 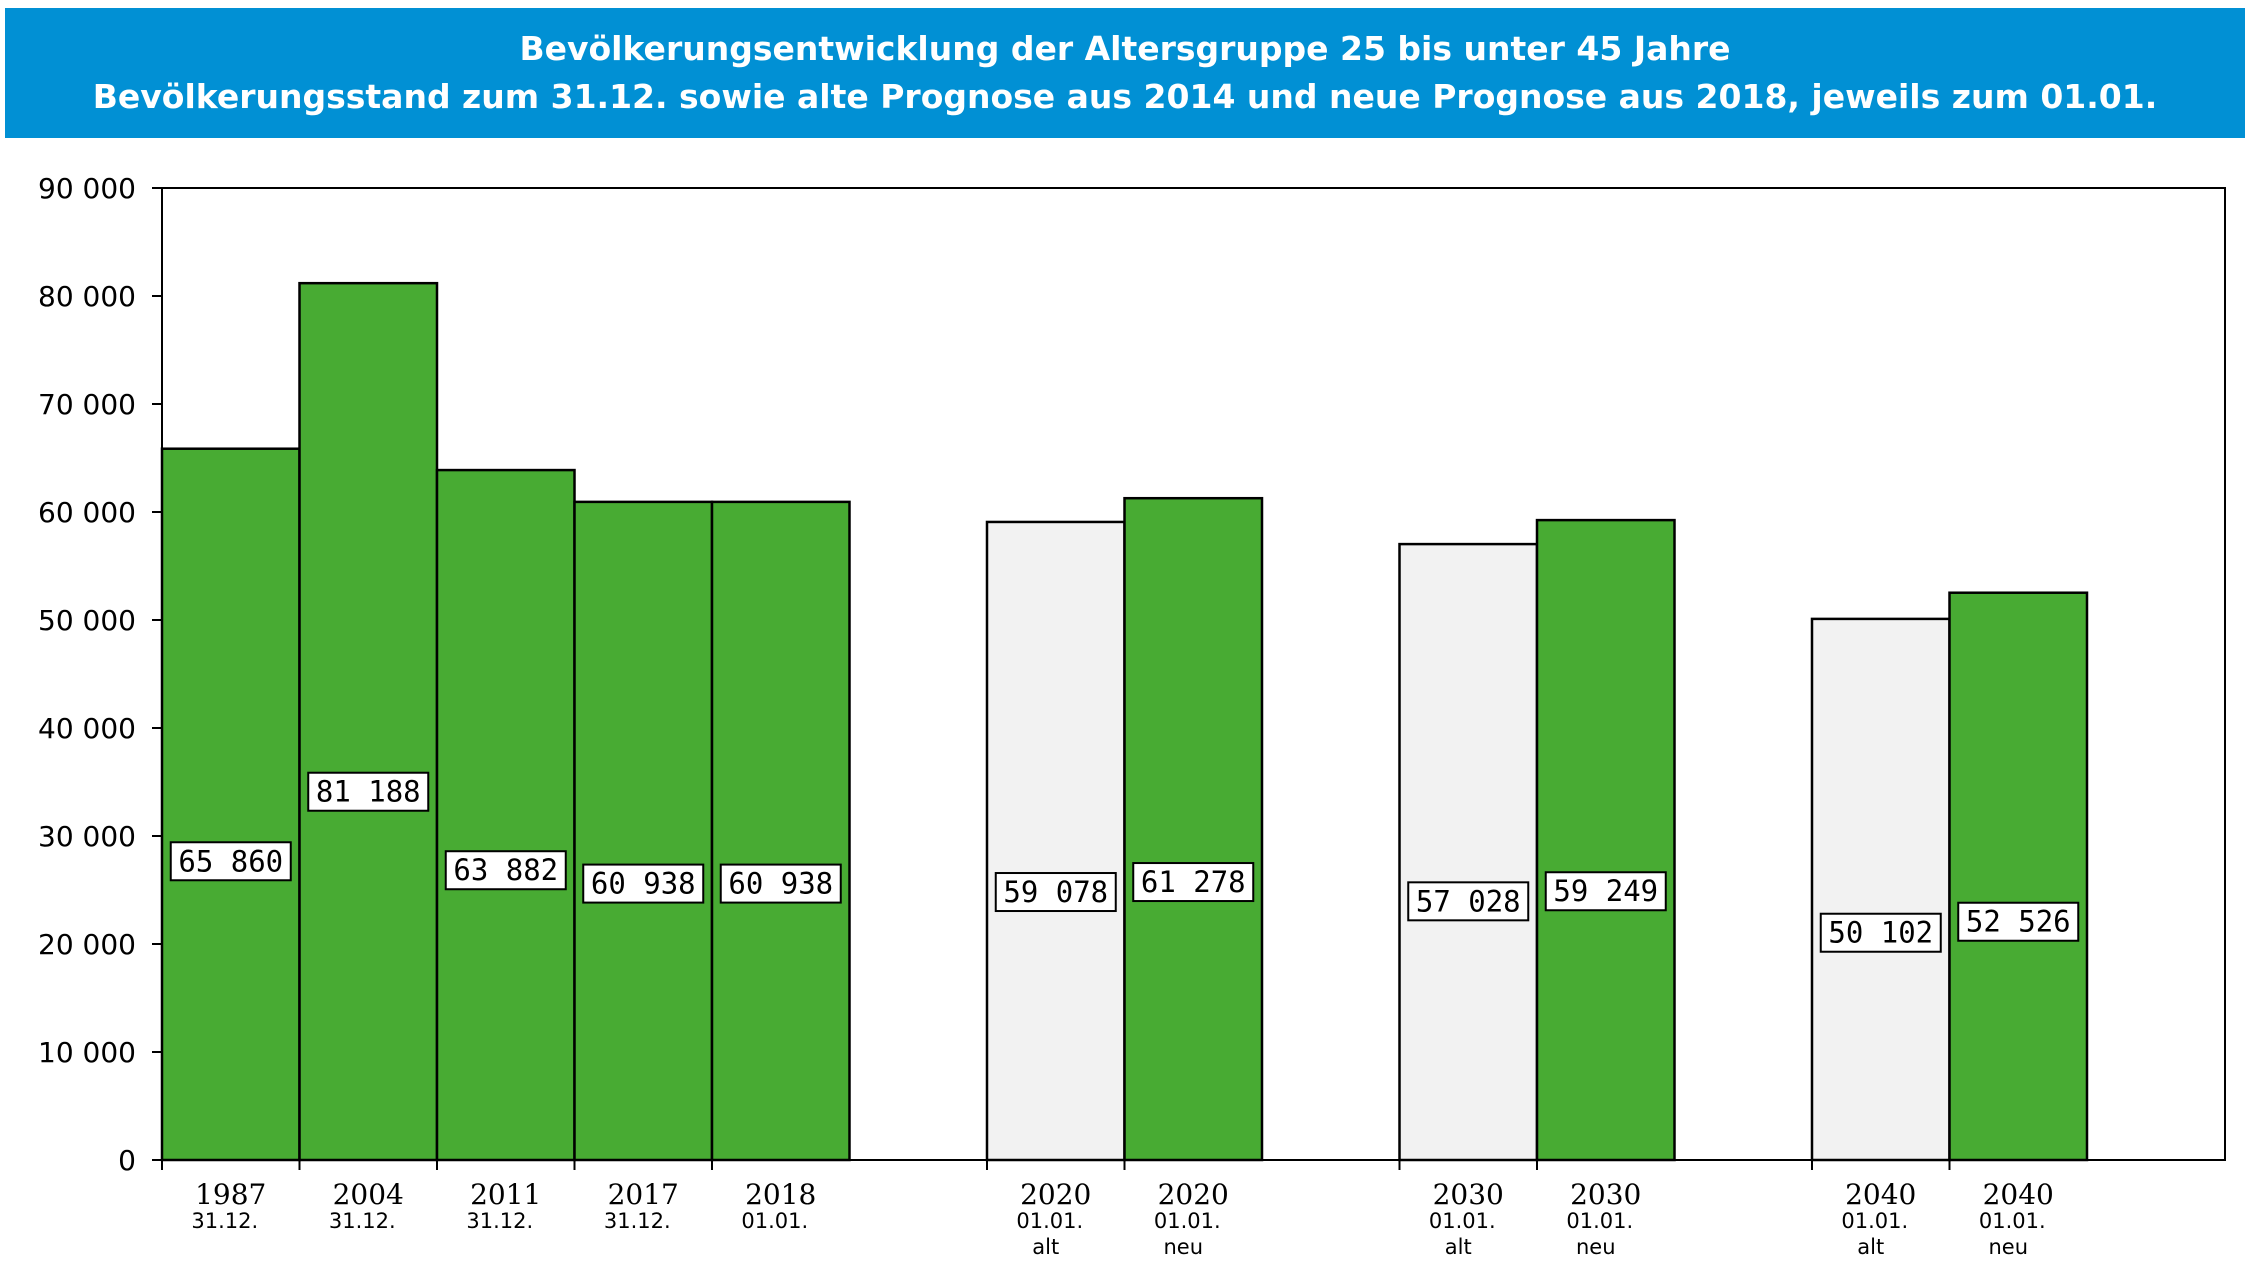 I want to click on value-label: 59 249, so click(x=1605, y=891).